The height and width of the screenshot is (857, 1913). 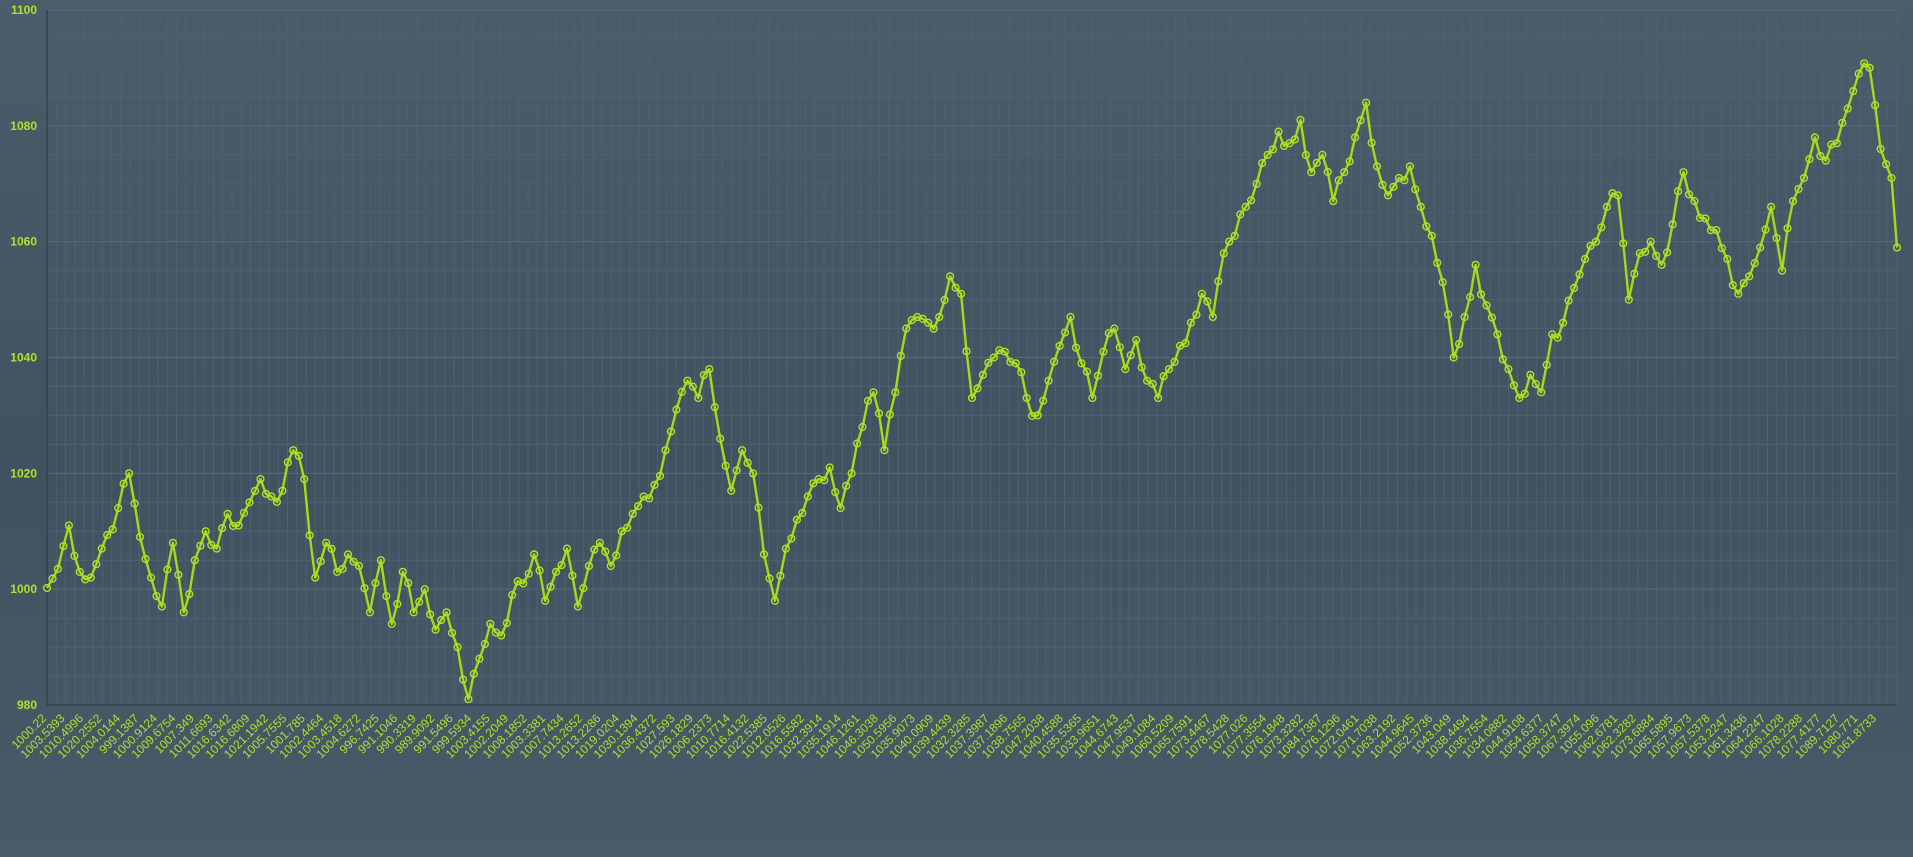 I want to click on y-axis-tick-labels: 980 1000 1020 1040 1060 1080 1100, so click(x=23, y=357).